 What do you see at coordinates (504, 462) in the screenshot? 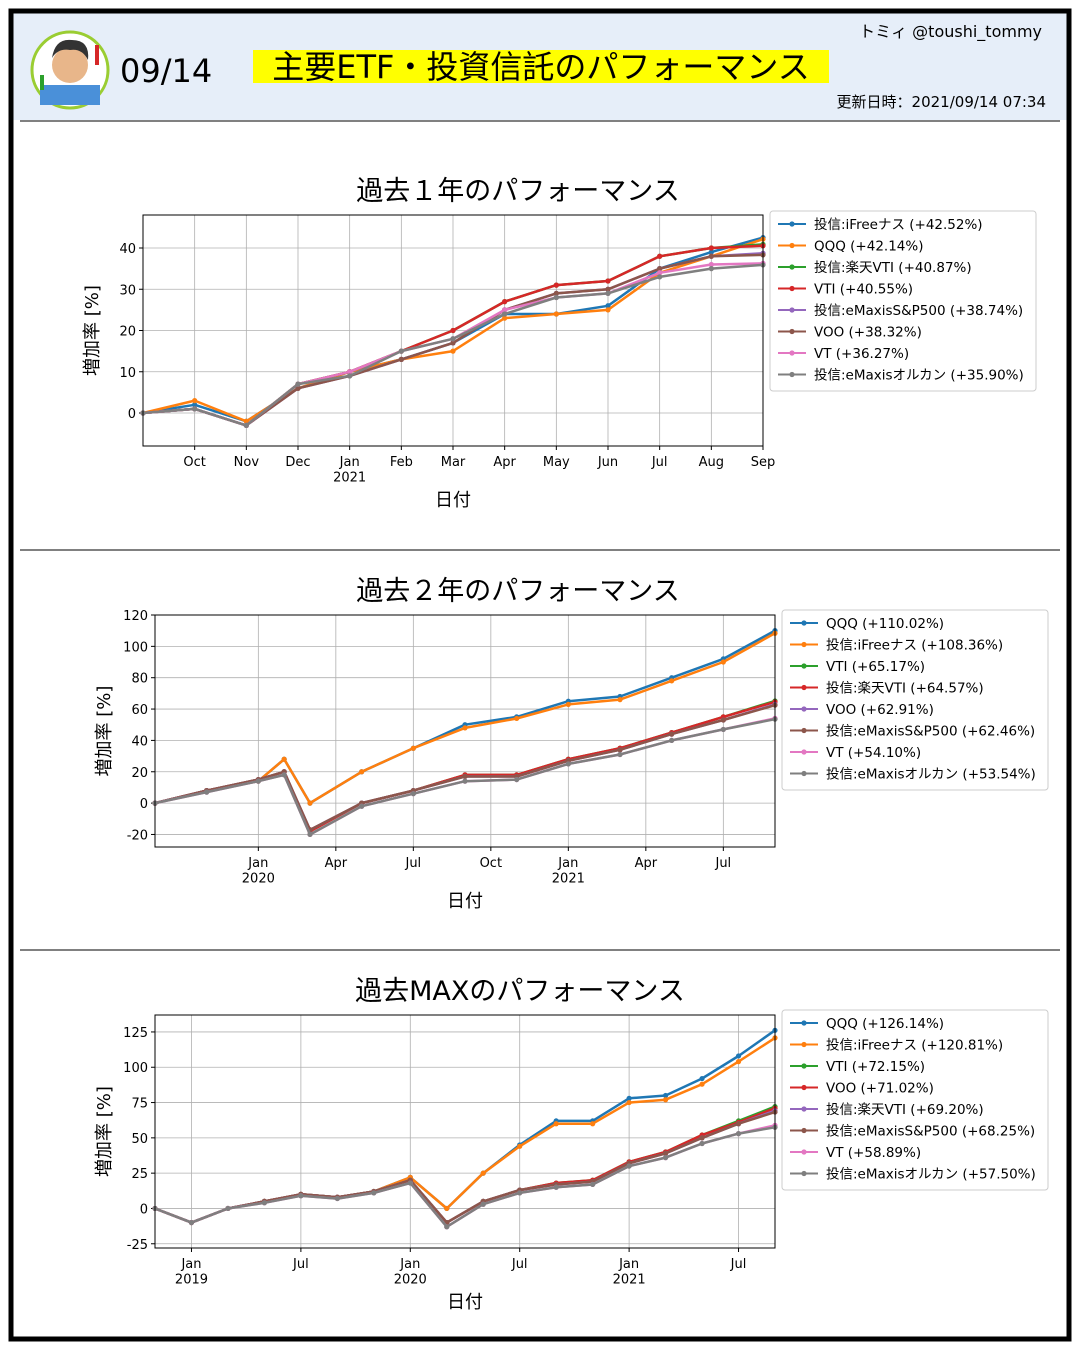
I see `x-tick-label: Apr` at bounding box center [504, 462].